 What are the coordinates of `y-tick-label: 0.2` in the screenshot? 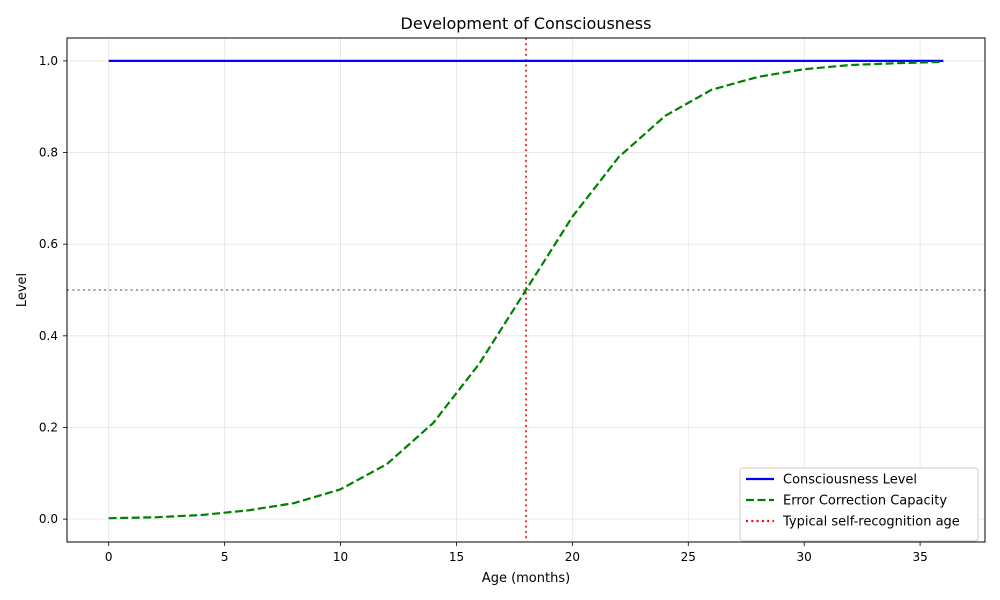 It's located at (48, 427).